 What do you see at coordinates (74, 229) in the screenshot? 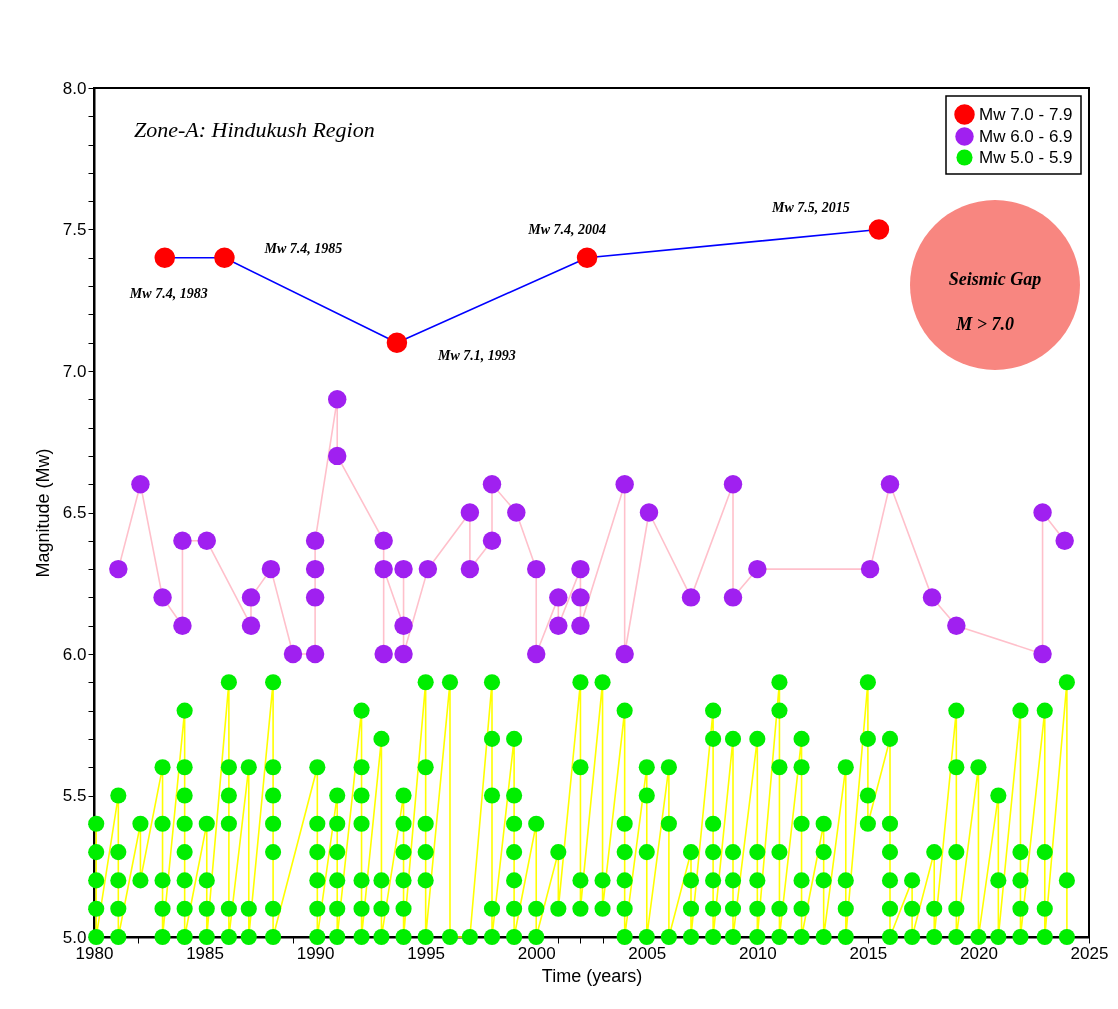
I see `y-tick-label: 7.5` at bounding box center [74, 229].